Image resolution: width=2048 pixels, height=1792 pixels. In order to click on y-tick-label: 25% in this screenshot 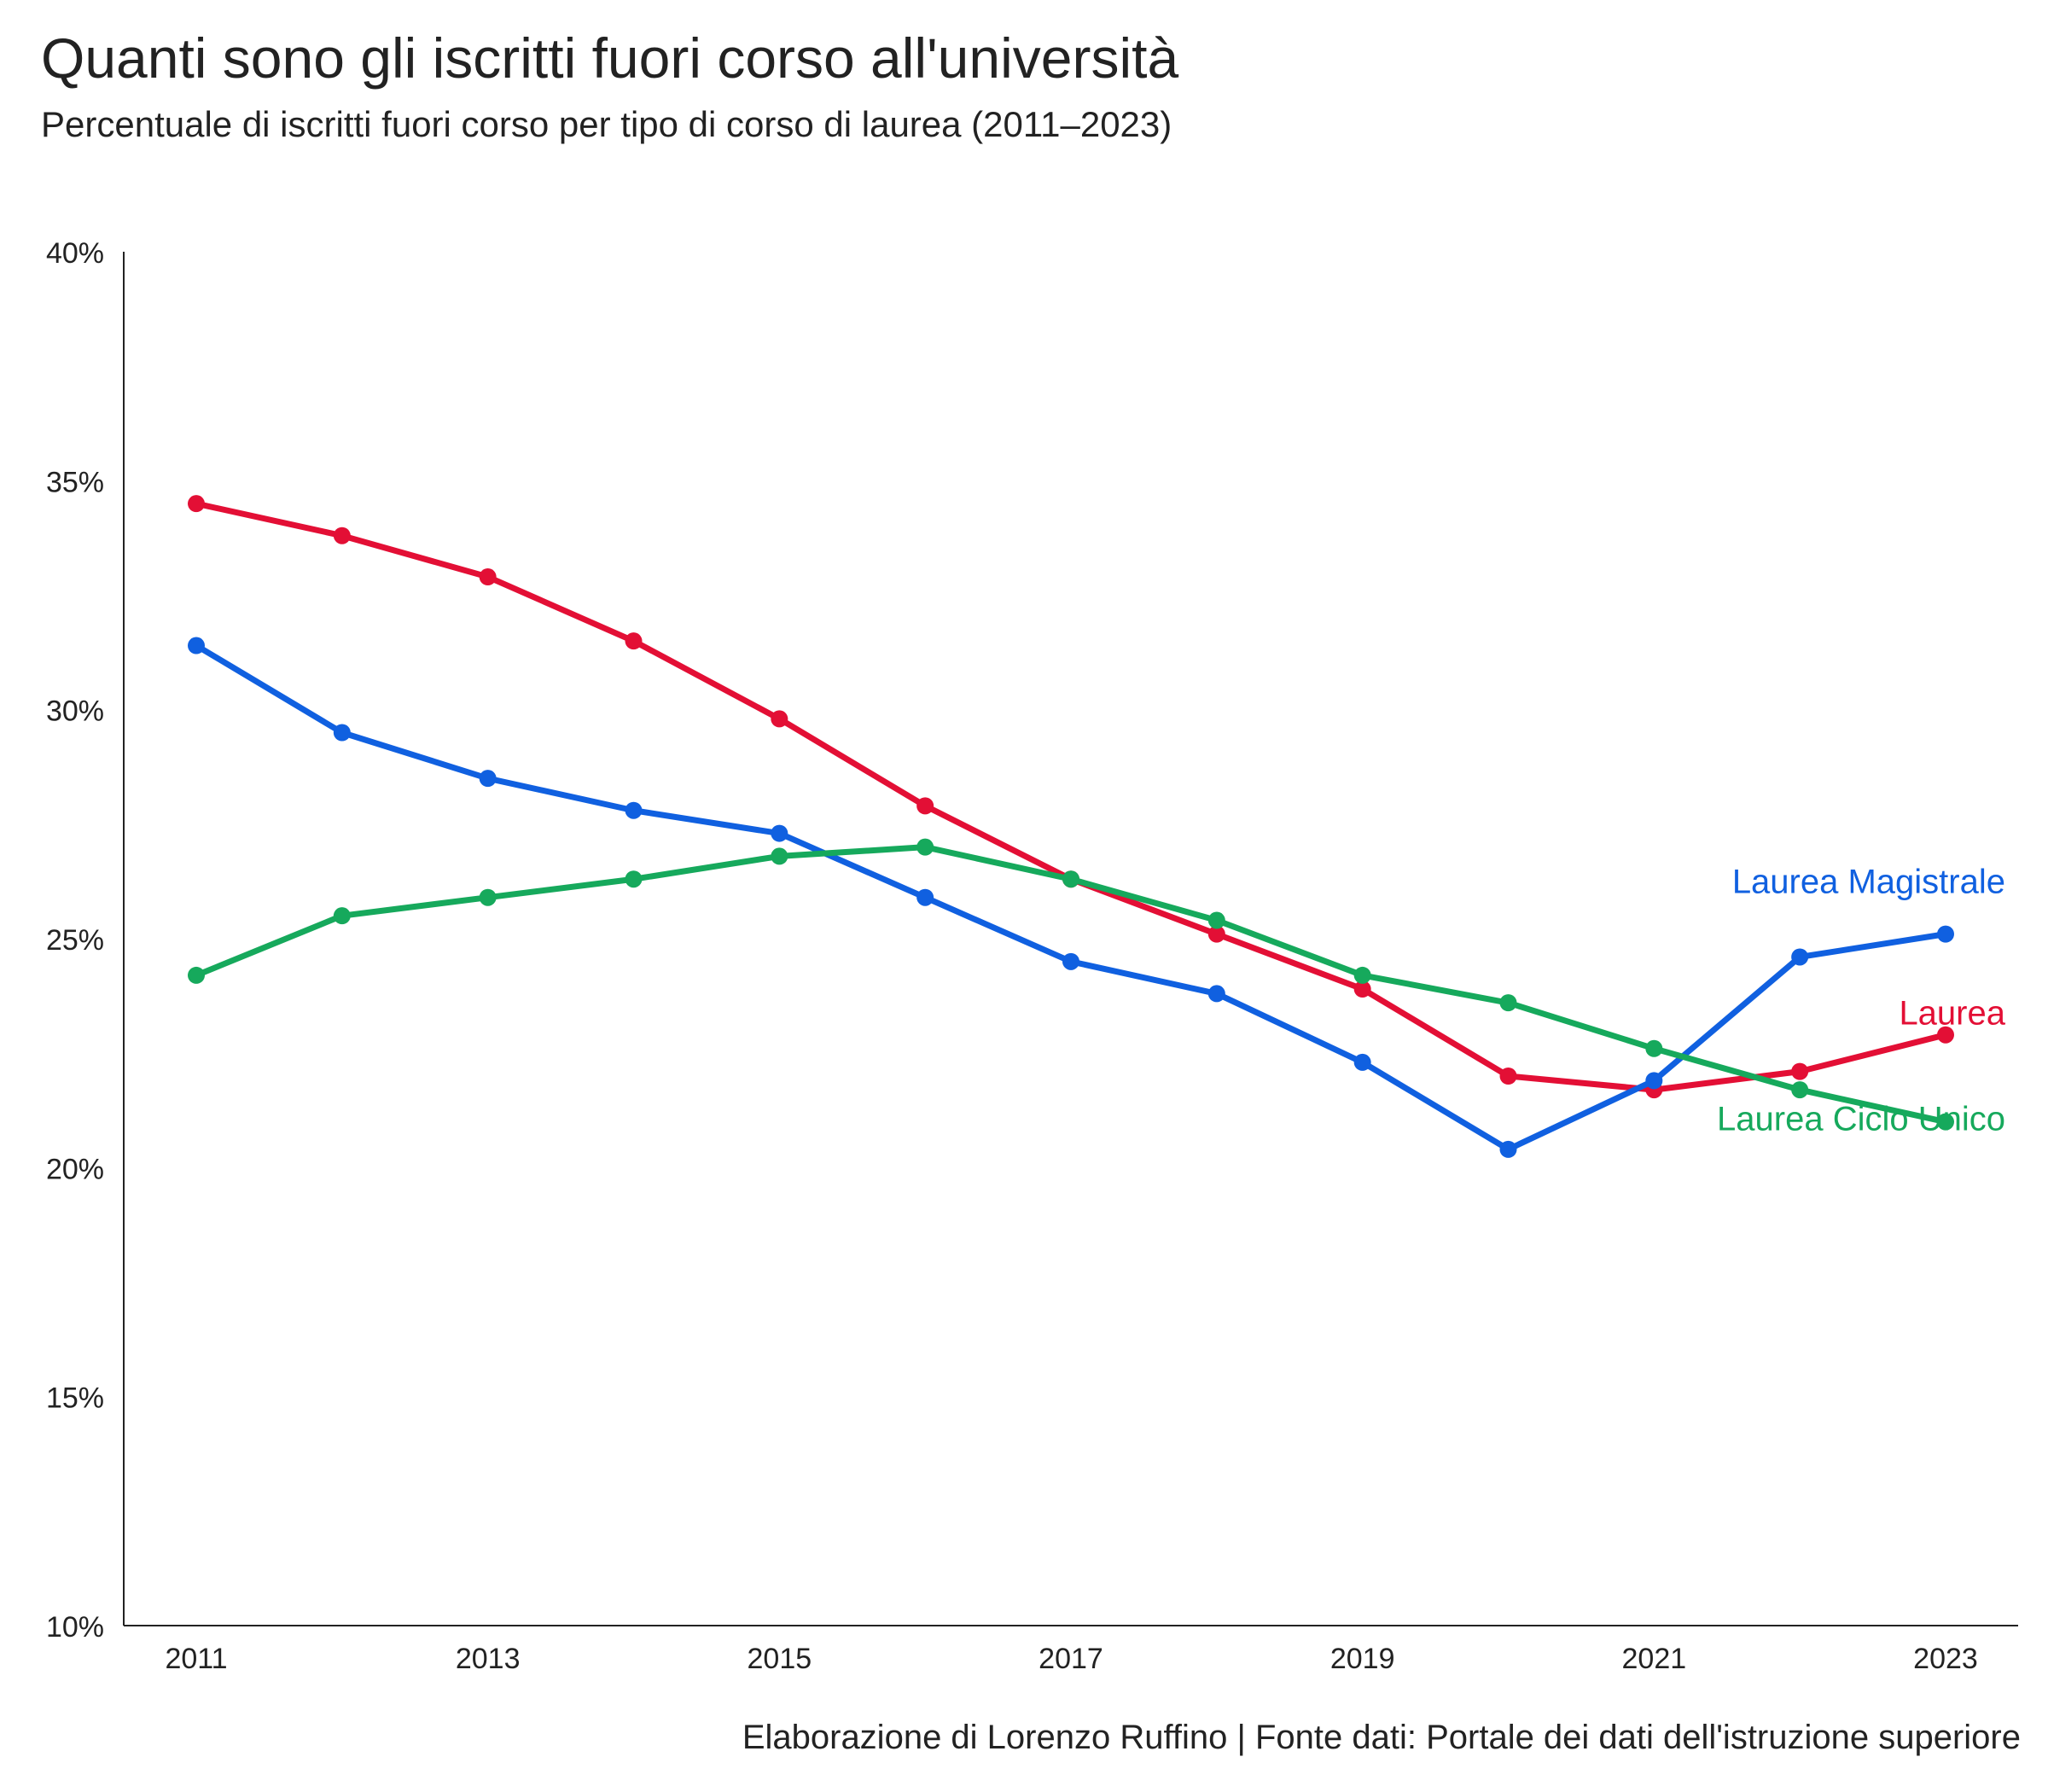, I will do `click(75, 941)`.